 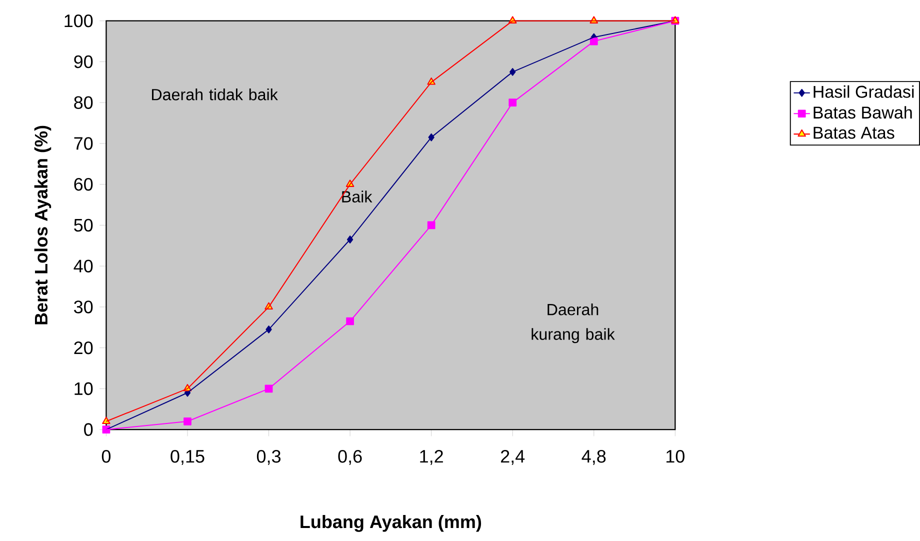 What do you see at coordinates (43, 225) in the screenshot?
I see `y-axis-title: Berat Lolos Ayakan (%)` at bounding box center [43, 225].